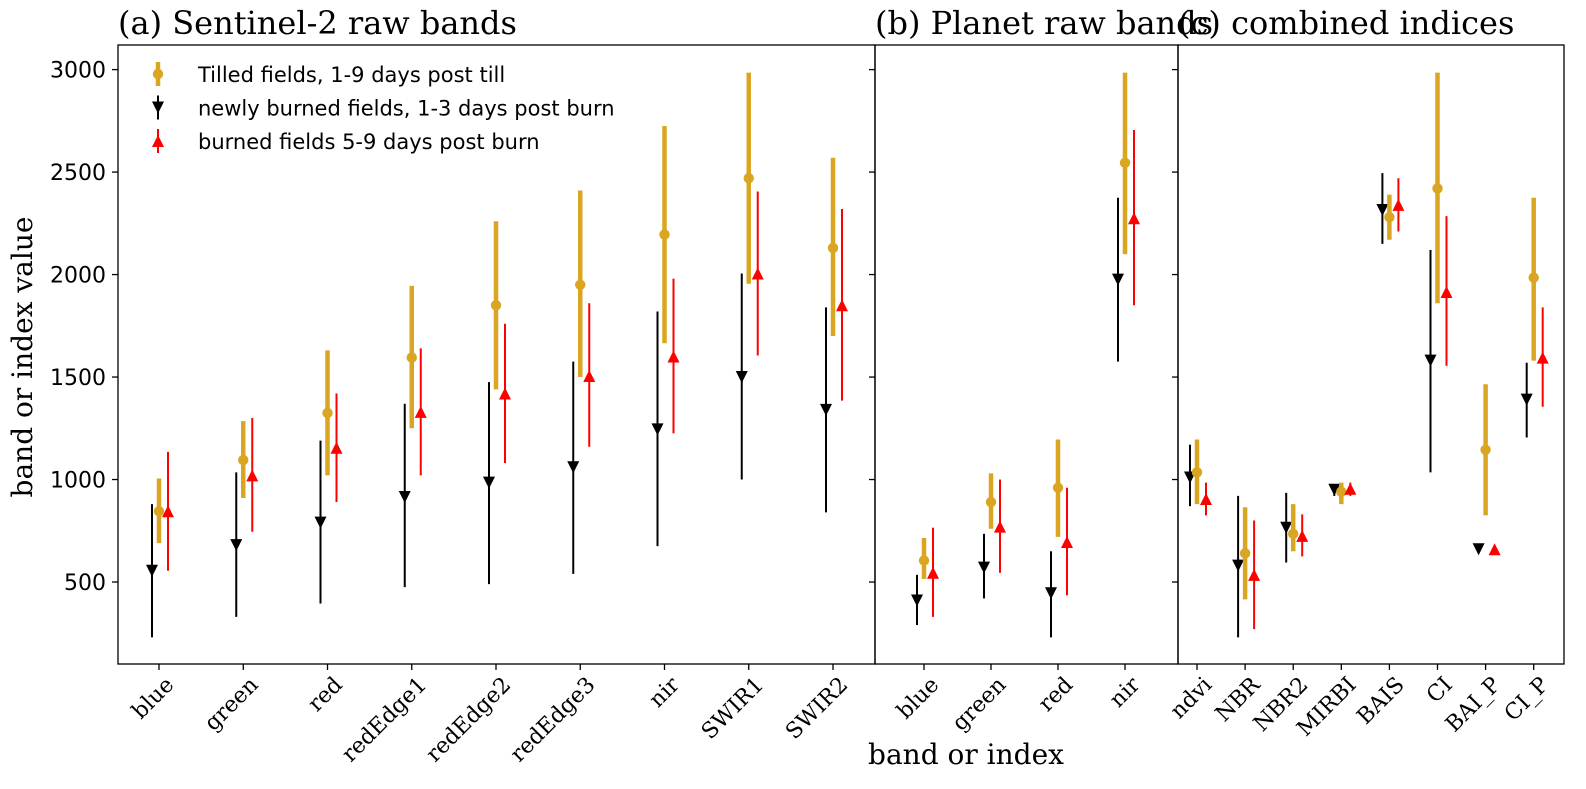 Image resolution: width=1586 pixels, height=789 pixels. What do you see at coordinates (78, 481) in the screenshot?
I see `y-tick-label: 1000` at bounding box center [78, 481].